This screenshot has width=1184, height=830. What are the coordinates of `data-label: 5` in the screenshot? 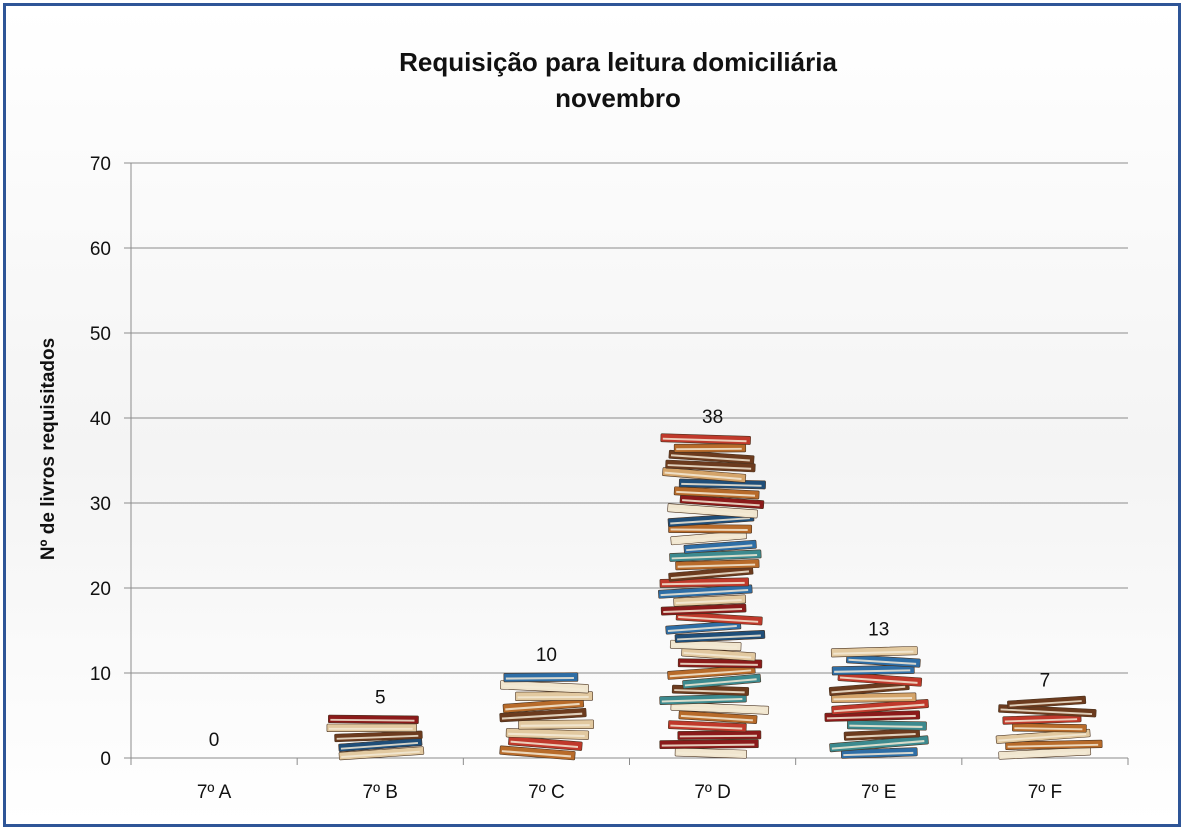 It's located at (380, 698).